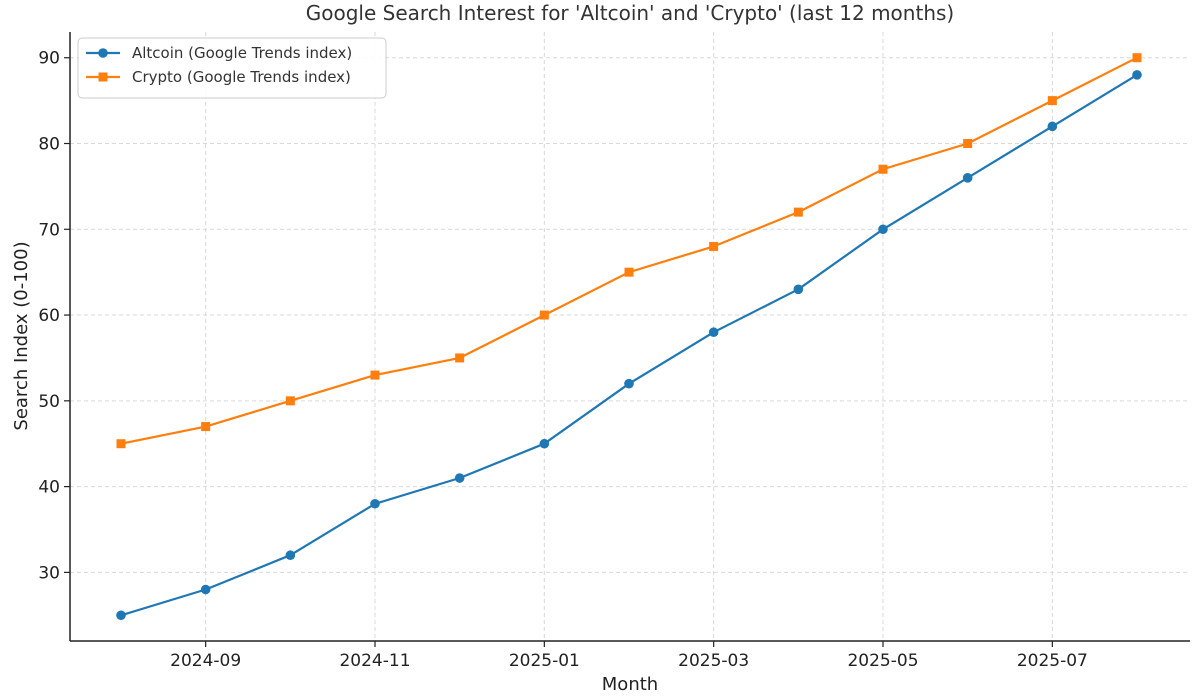 Image resolution: width=1200 pixels, height=700 pixels. Describe the element at coordinates (242, 53) in the screenshot. I see `legend-label: Altcoin (Google Trends index)` at that location.